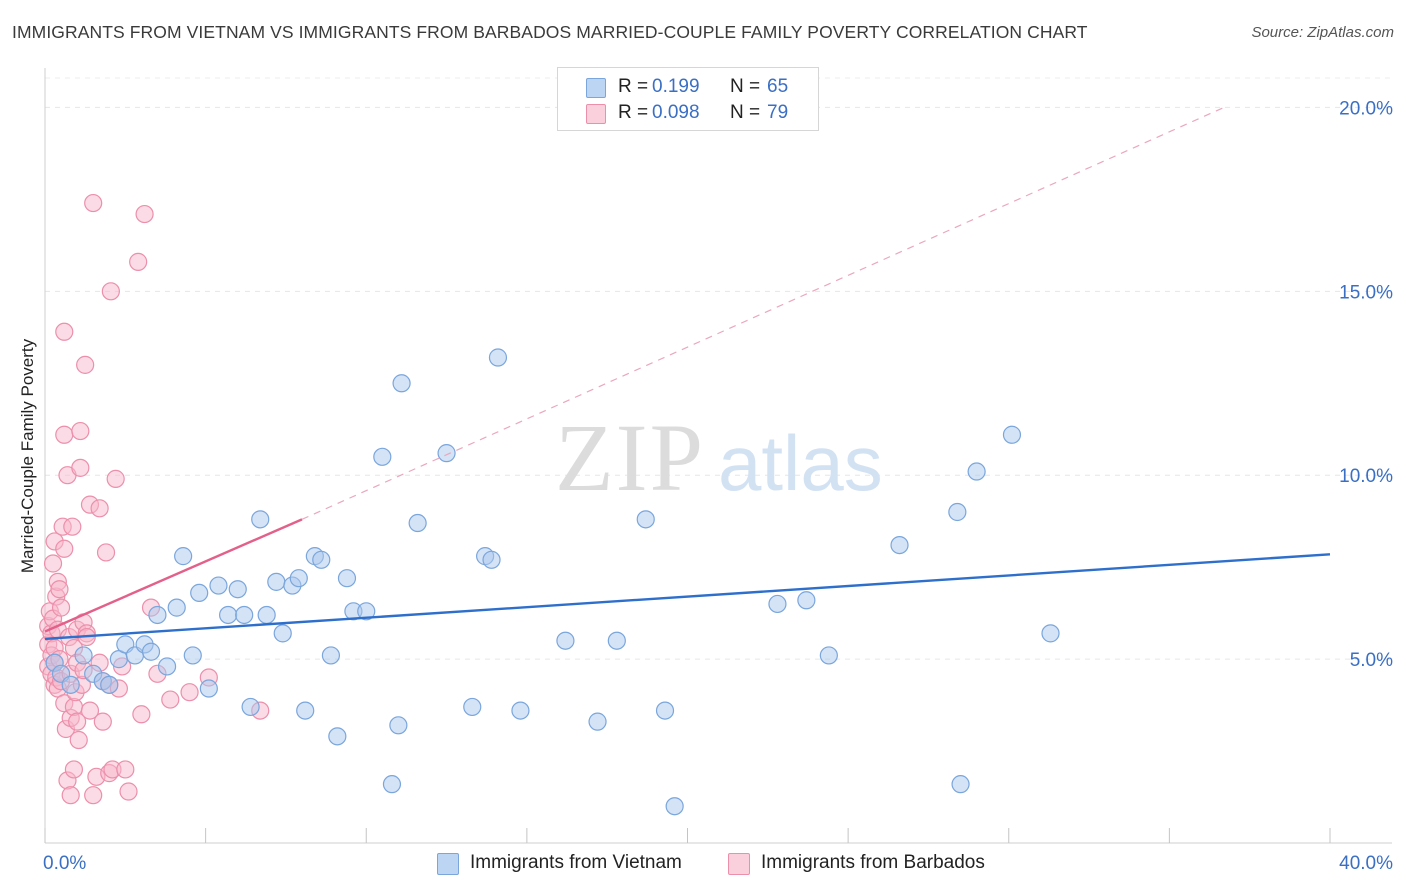 The image size is (1406, 892). I want to click on watermark-atlas: atlas, so click(800, 463).